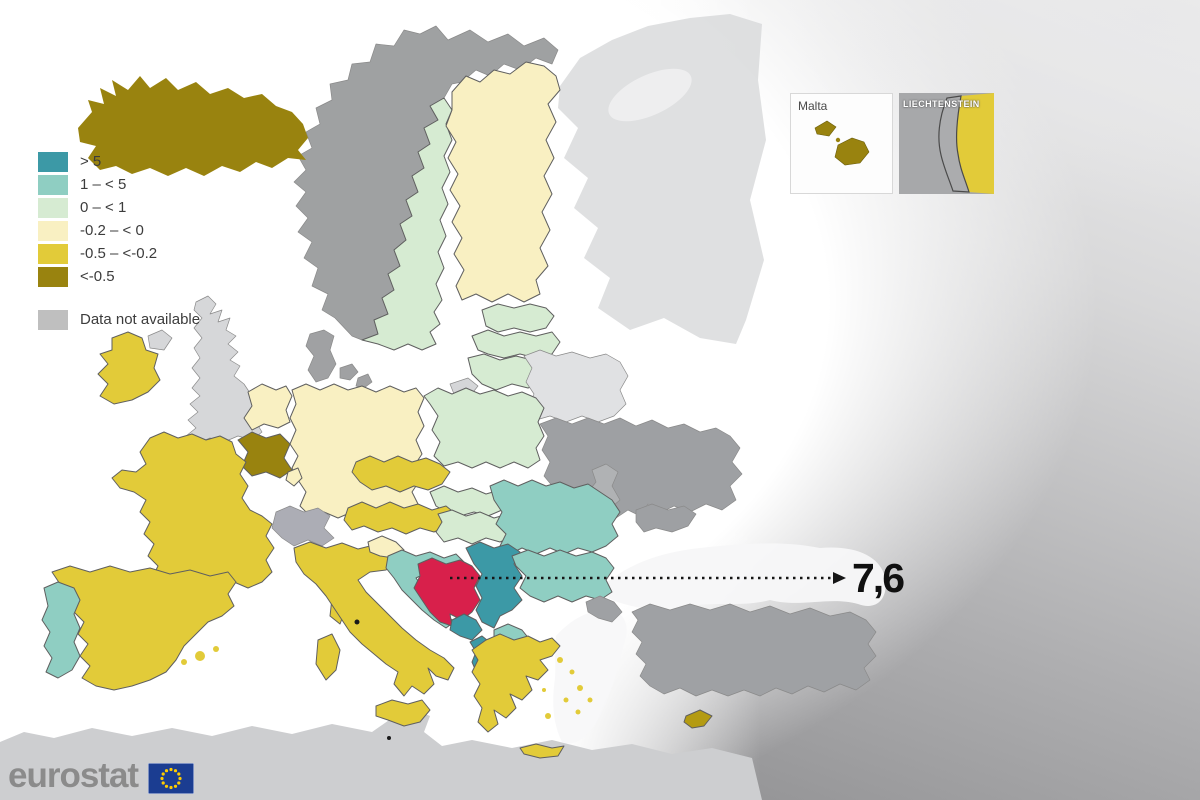  I want to click on legend-swatch-neg02to0, so click(53, 230).